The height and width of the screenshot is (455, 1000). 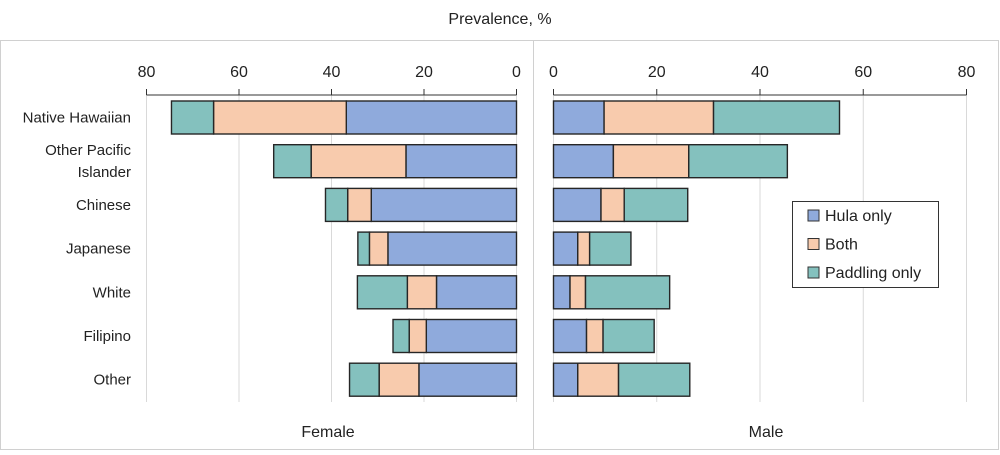 What do you see at coordinates (98, 249) in the screenshot?
I see `category-label: Japanese` at bounding box center [98, 249].